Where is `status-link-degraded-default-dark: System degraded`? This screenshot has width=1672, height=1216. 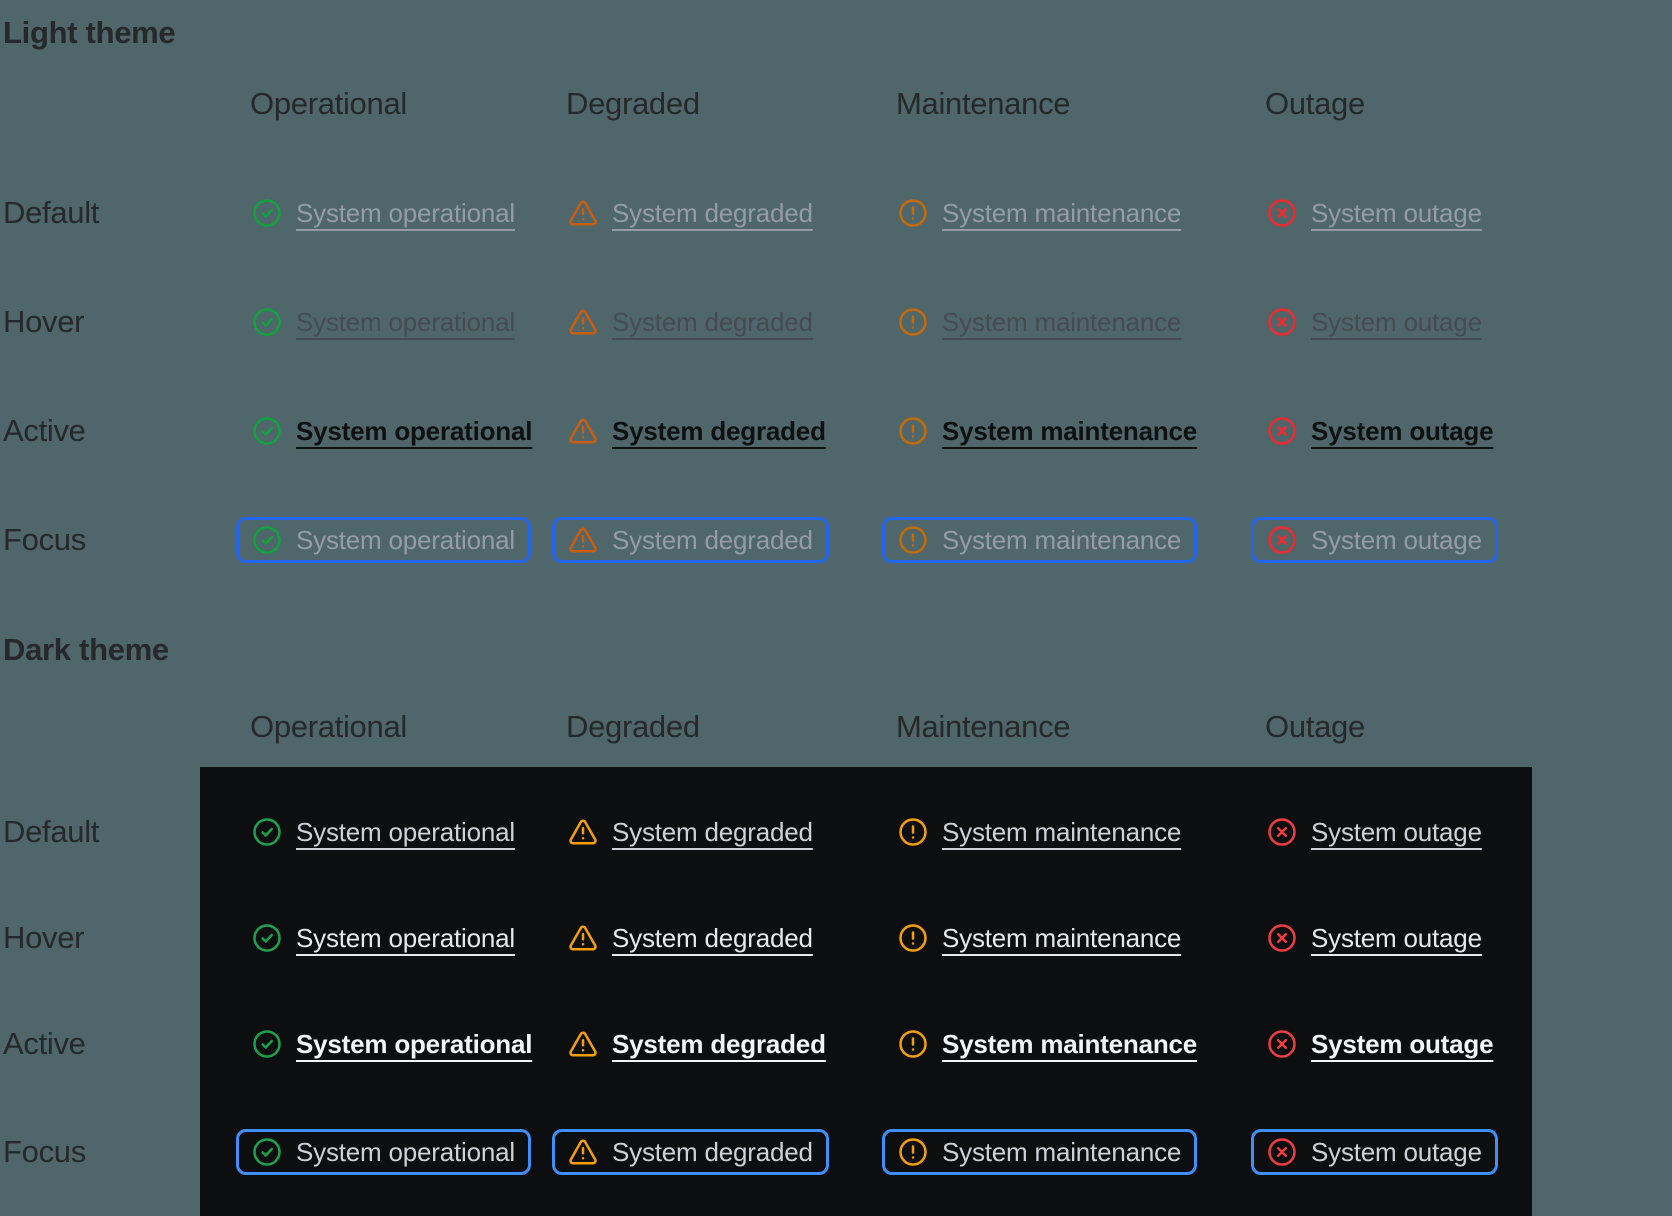 status-link-degraded-default-dark: System degraded is located at coordinates (690, 832).